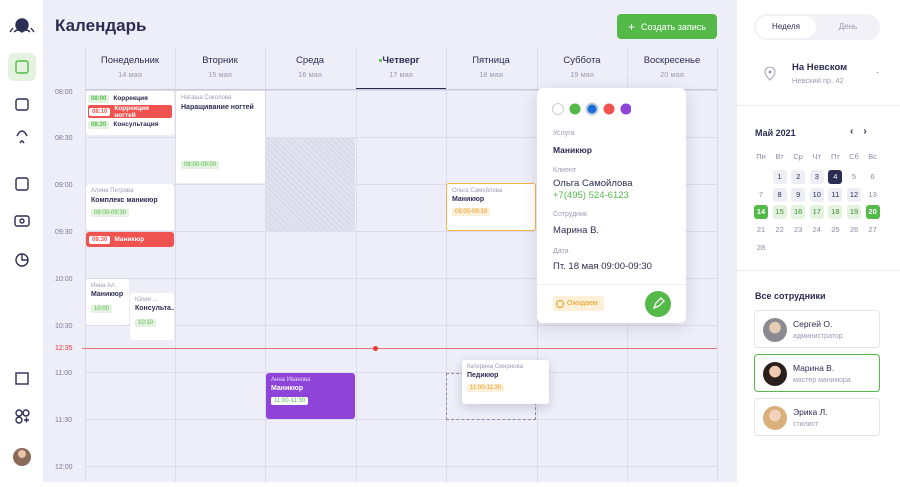  Describe the element at coordinates (477, 191) in the screenshot. I see `c: Ольга Самойлова` at that location.